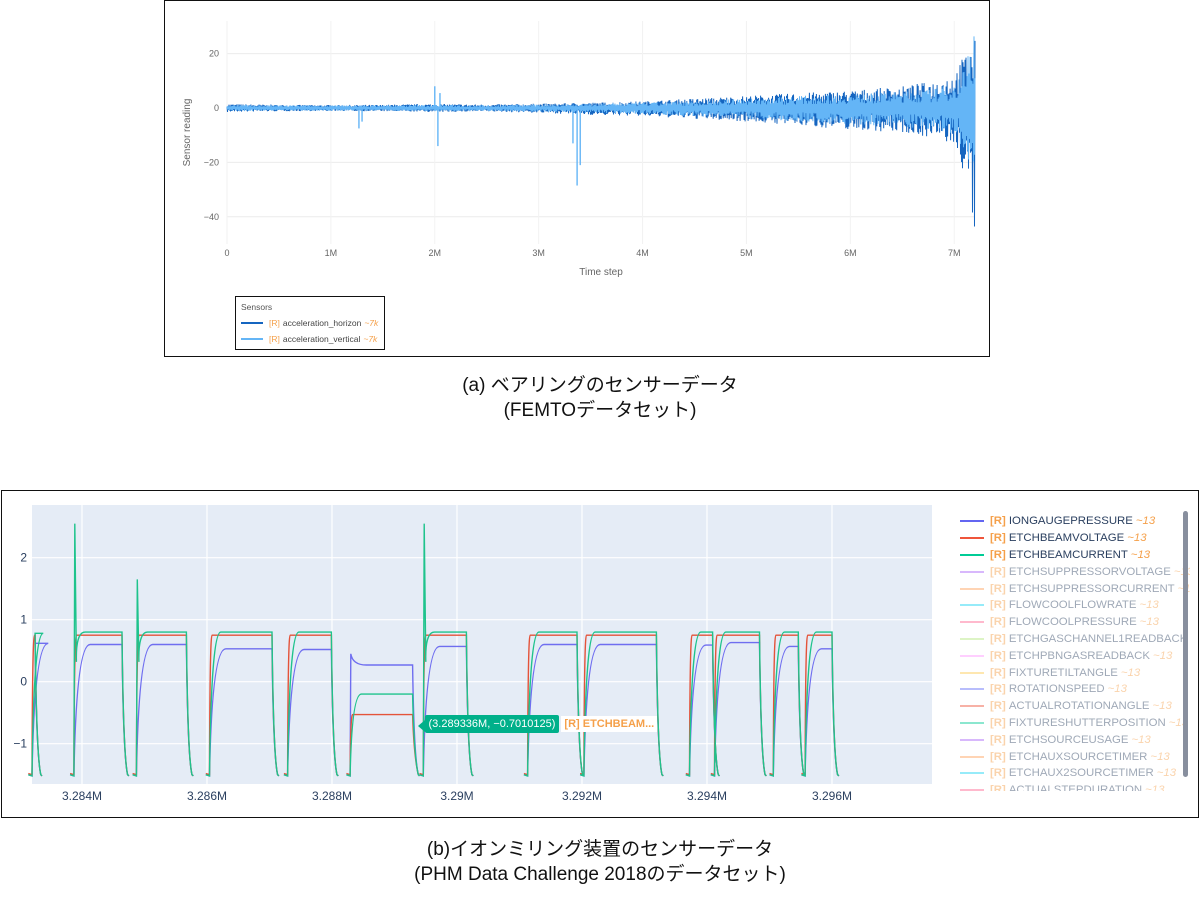 The image size is (1200, 899). I want to click on x-tick-label: 4M, so click(642, 253).